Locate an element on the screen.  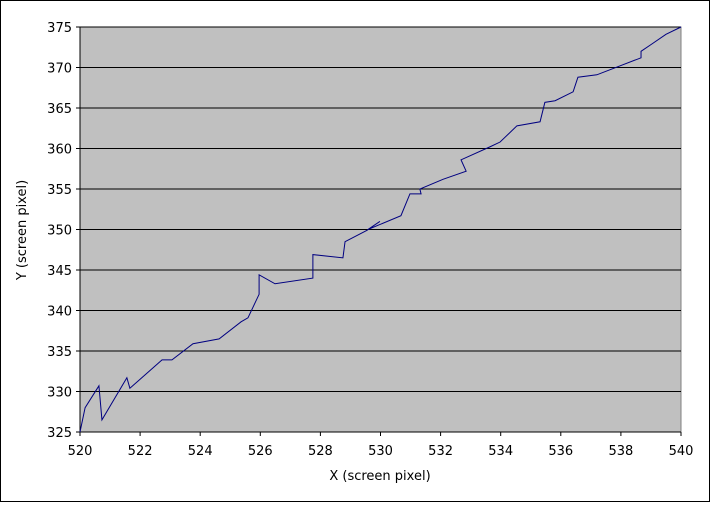
x-tick-label: 540 is located at coordinates (681, 451).